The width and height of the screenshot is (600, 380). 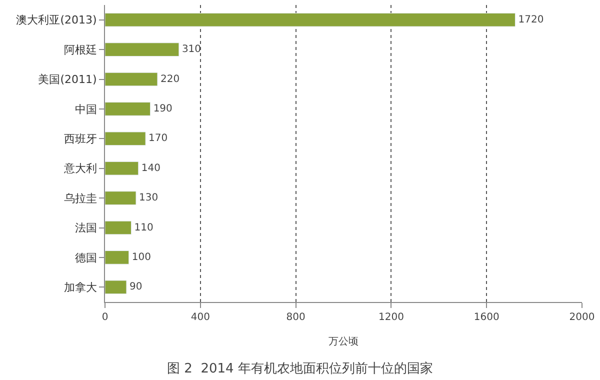 I want to click on data-label: 190, so click(x=162, y=108).